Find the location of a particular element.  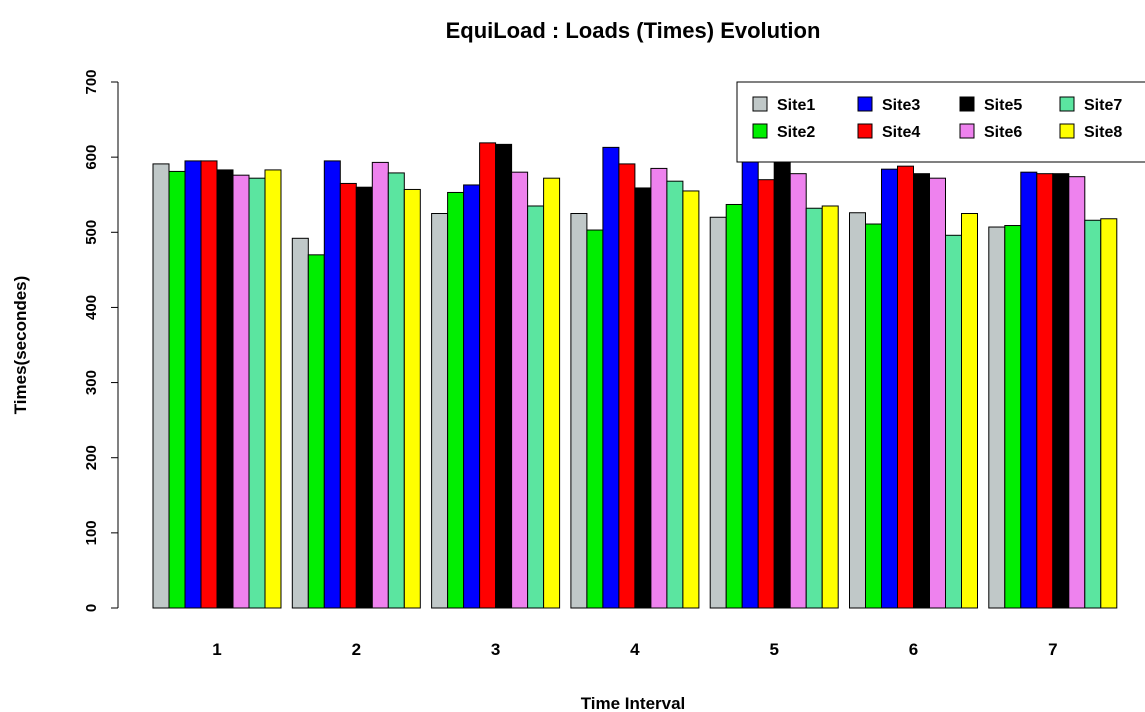

x-axis-tick-labels: 1 2 3 4 5 6 7 is located at coordinates (634, 649).